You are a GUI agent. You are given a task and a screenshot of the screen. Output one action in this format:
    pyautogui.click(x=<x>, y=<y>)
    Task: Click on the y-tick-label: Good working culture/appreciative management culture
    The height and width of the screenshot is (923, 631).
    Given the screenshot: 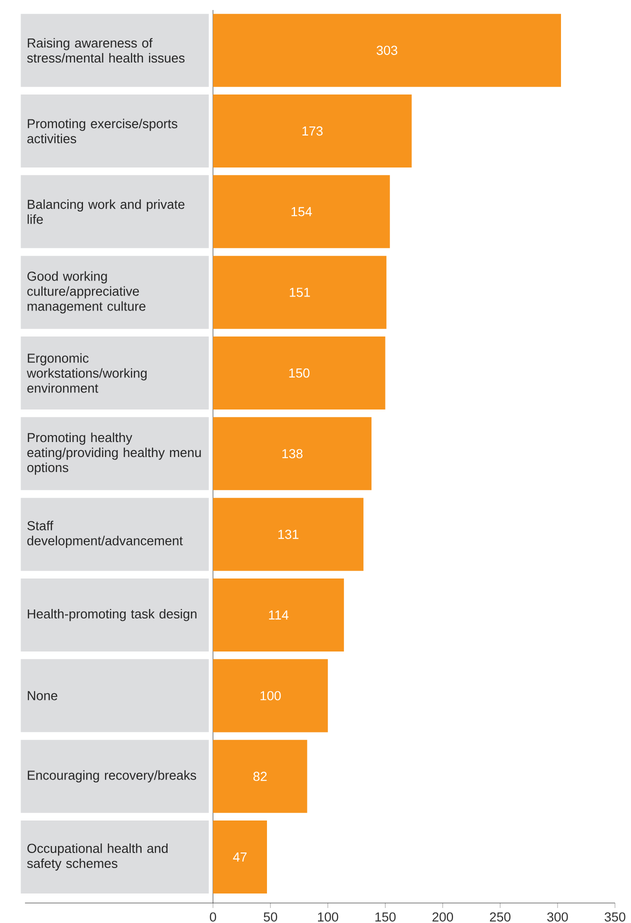 What is the action you would take?
    pyautogui.click(x=86, y=292)
    